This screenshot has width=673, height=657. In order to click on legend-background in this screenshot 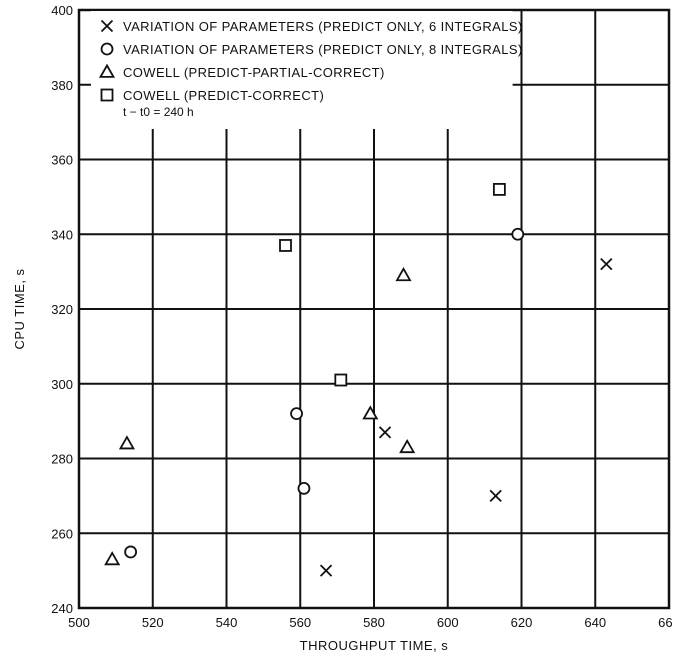, I will do `click(302, 70)`.